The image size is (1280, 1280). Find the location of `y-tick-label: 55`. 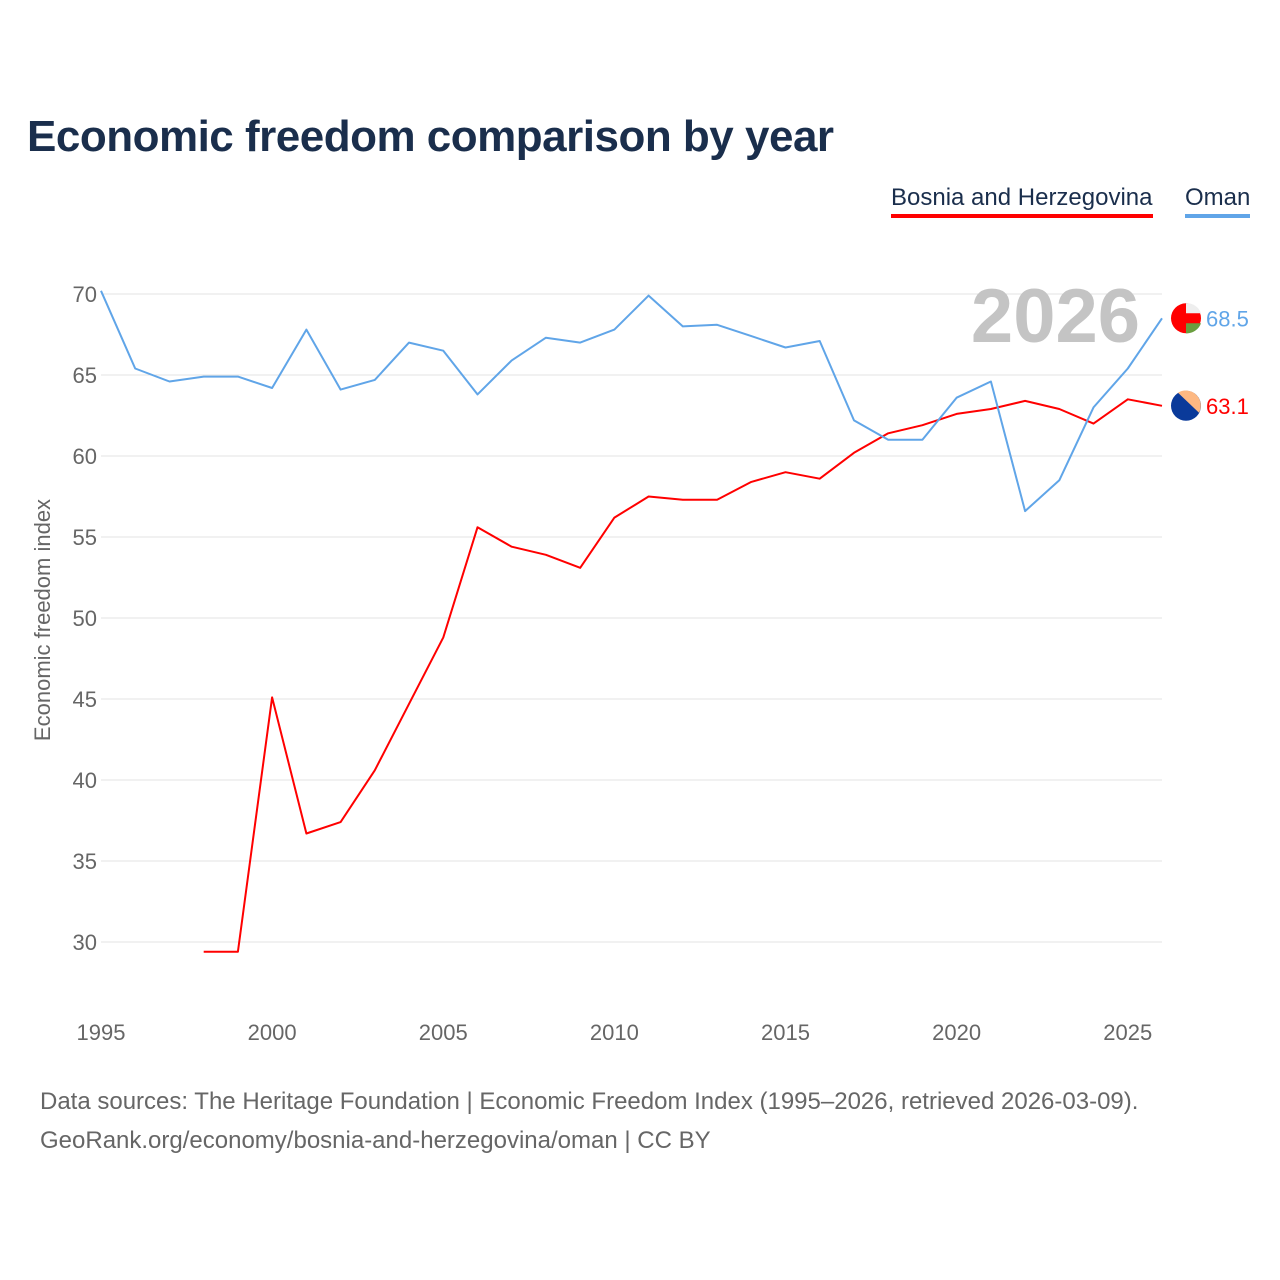

y-tick-label: 55 is located at coordinates (85, 537).